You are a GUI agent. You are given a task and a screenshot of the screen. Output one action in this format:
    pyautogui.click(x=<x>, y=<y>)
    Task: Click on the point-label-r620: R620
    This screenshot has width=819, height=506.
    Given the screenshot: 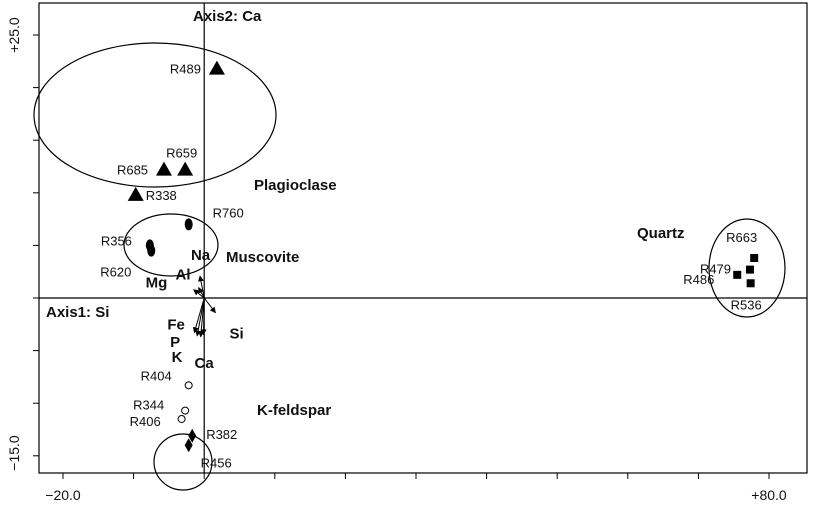 What is the action you would take?
    pyautogui.click(x=115, y=272)
    